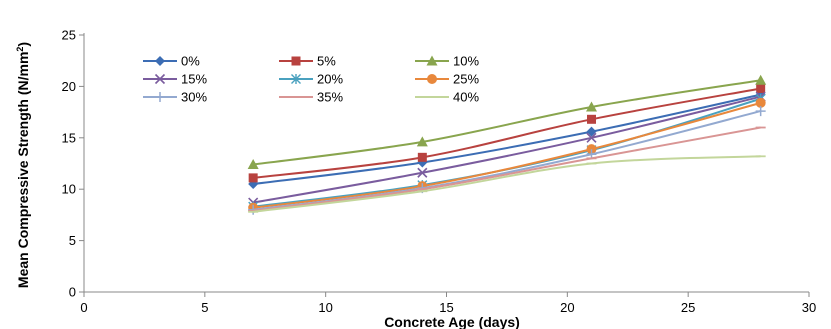  What do you see at coordinates (447, 79) in the screenshot?
I see `legend-item: 25%` at bounding box center [447, 79].